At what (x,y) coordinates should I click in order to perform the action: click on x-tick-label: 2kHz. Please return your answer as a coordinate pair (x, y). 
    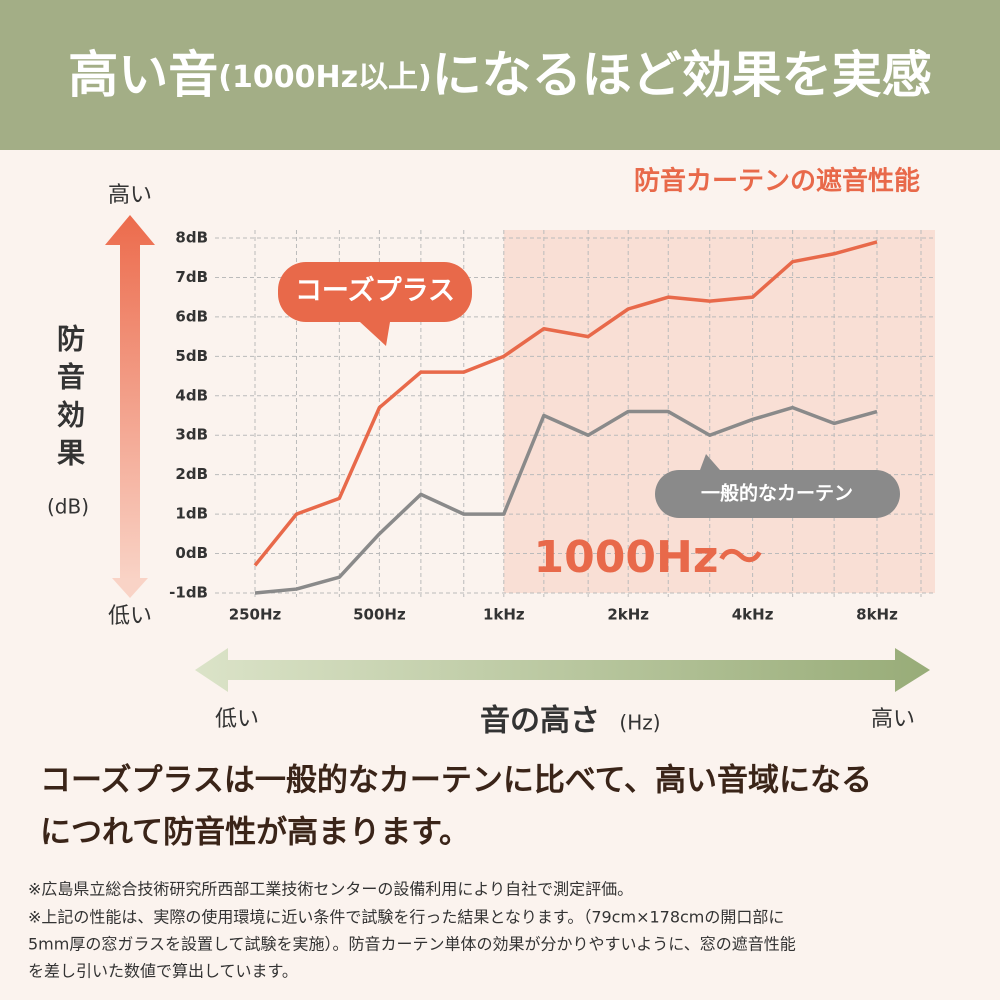
    Looking at the image, I should click on (628, 615).